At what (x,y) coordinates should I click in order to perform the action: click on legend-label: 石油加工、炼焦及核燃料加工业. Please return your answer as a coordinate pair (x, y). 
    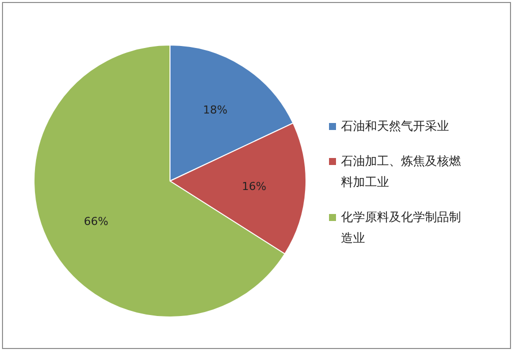
    Looking at the image, I should click on (401, 172).